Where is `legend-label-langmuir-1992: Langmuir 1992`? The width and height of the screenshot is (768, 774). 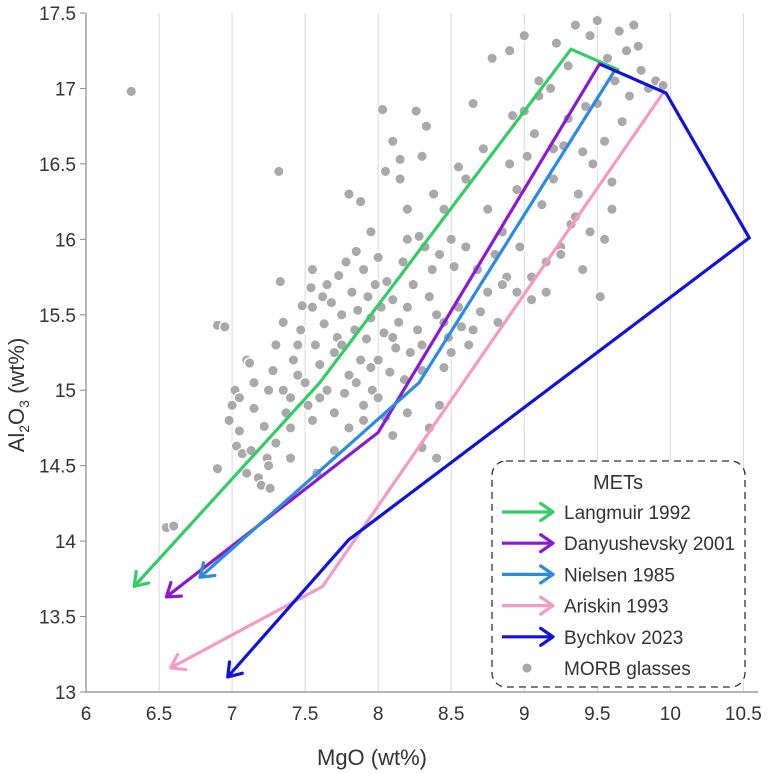 legend-label-langmuir-1992: Langmuir 1992 is located at coordinates (627, 513).